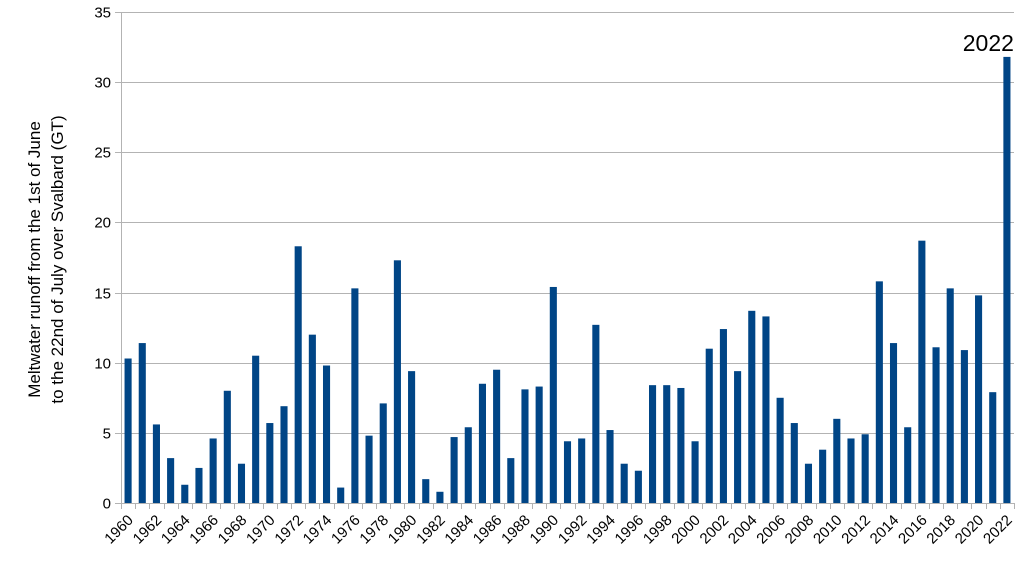  I want to click on x-tick-label: 2018, so click(941, 530).